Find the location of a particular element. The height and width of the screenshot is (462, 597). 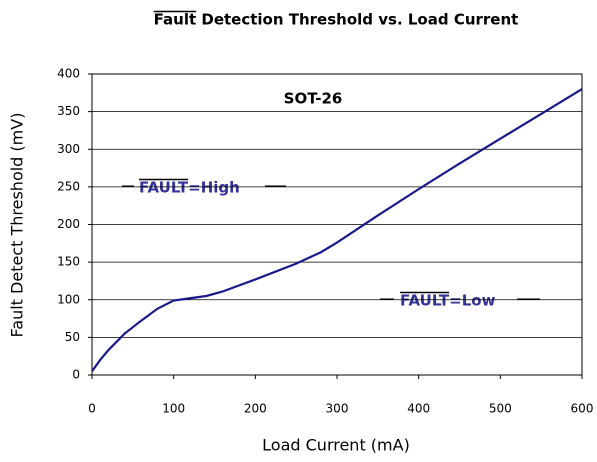

y-tick-label: 350 is located at coordinates (68, 111).